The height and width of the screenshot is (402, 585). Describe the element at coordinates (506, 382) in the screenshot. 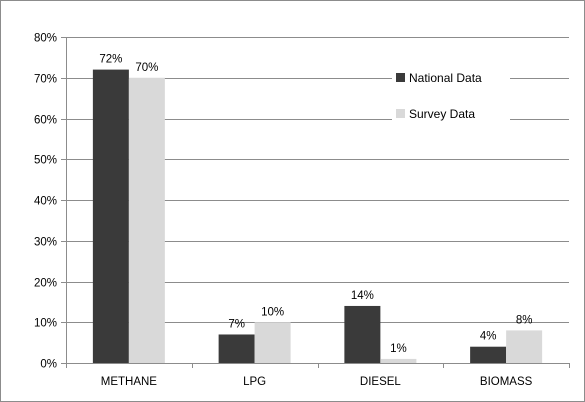

I see `x-category-label: BIOMASS` at that location.